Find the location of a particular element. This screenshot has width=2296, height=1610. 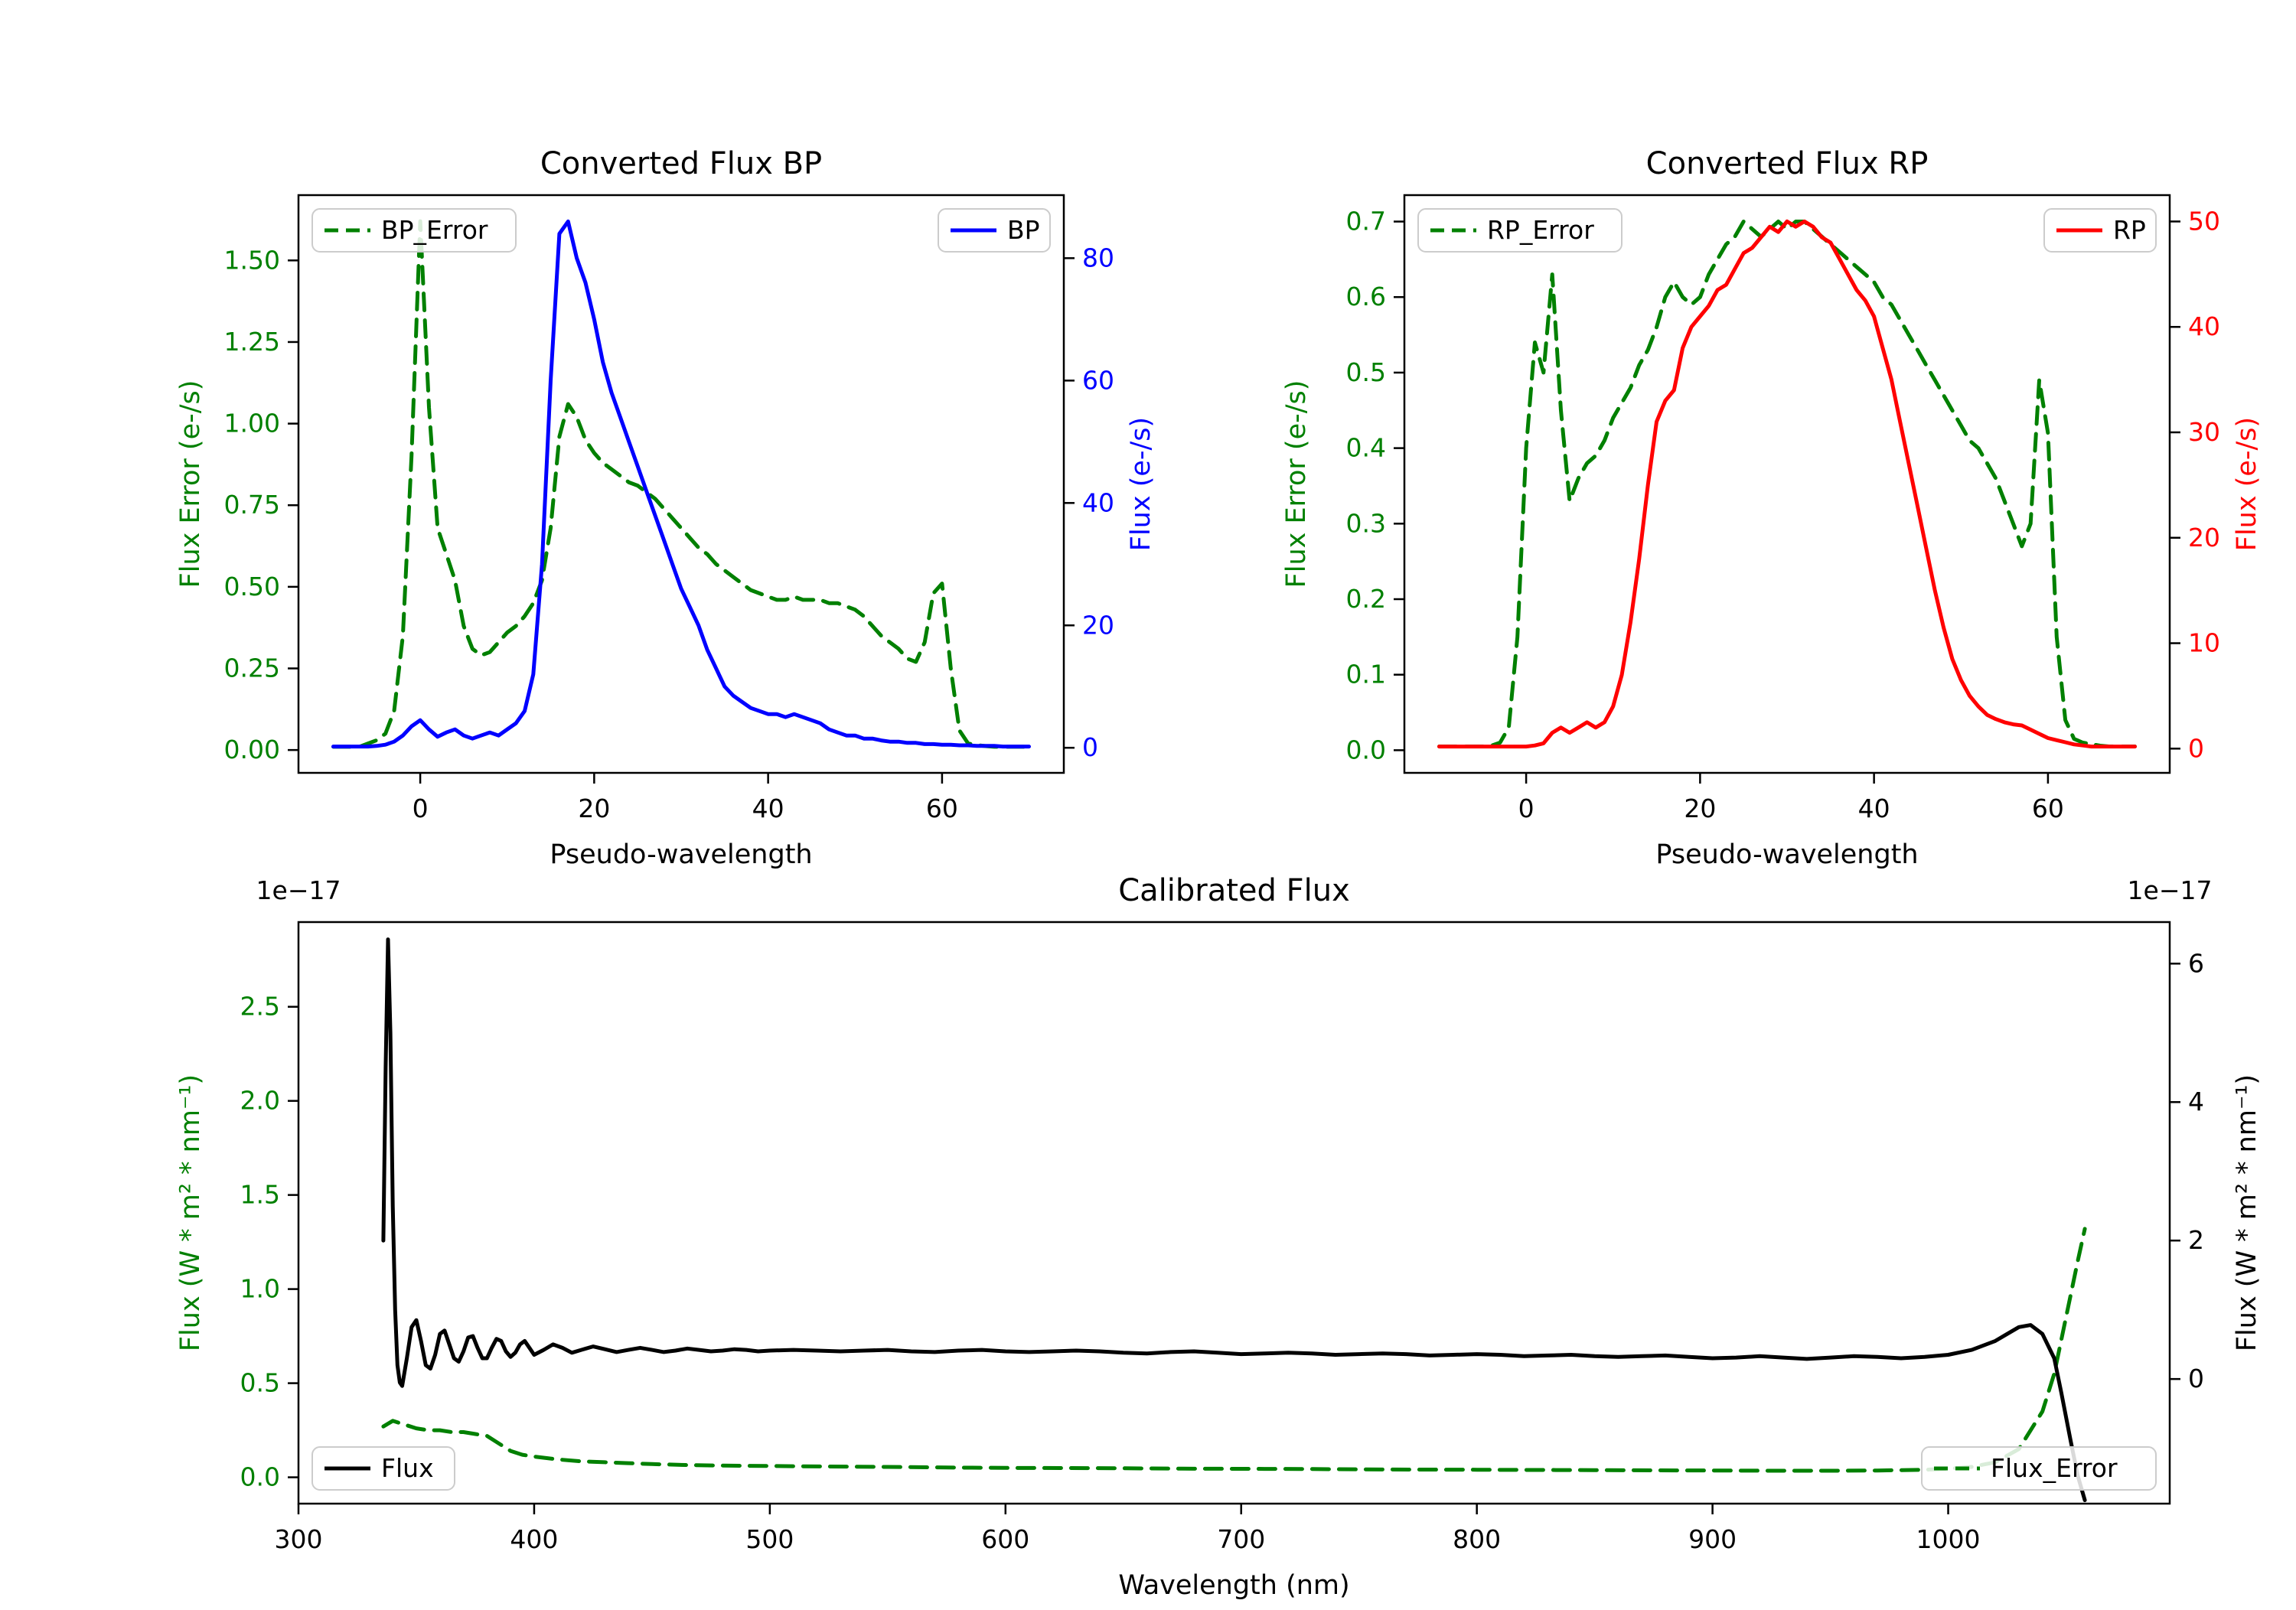

rp-x-tick-label: 0 is located at coordinates (1526, 809).